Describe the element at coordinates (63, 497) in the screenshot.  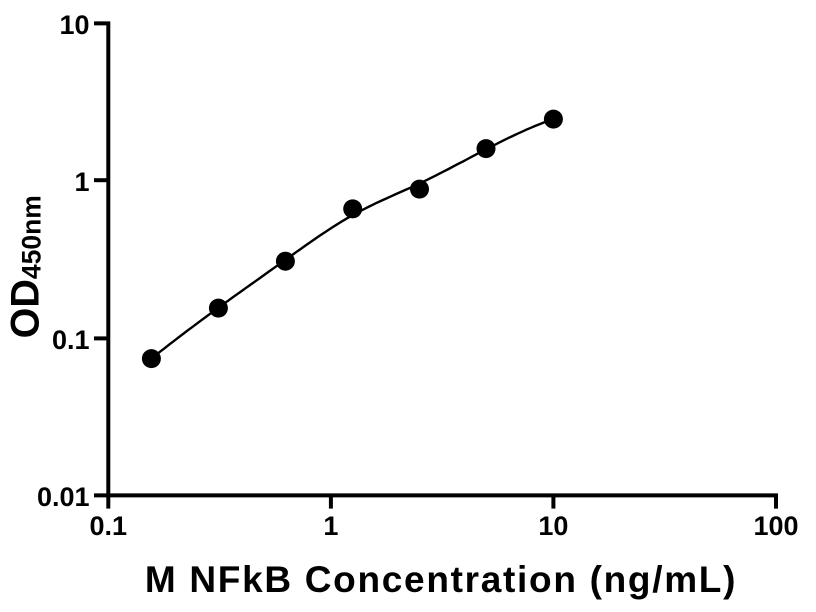
I see `svg-text: 0.01` at that location.